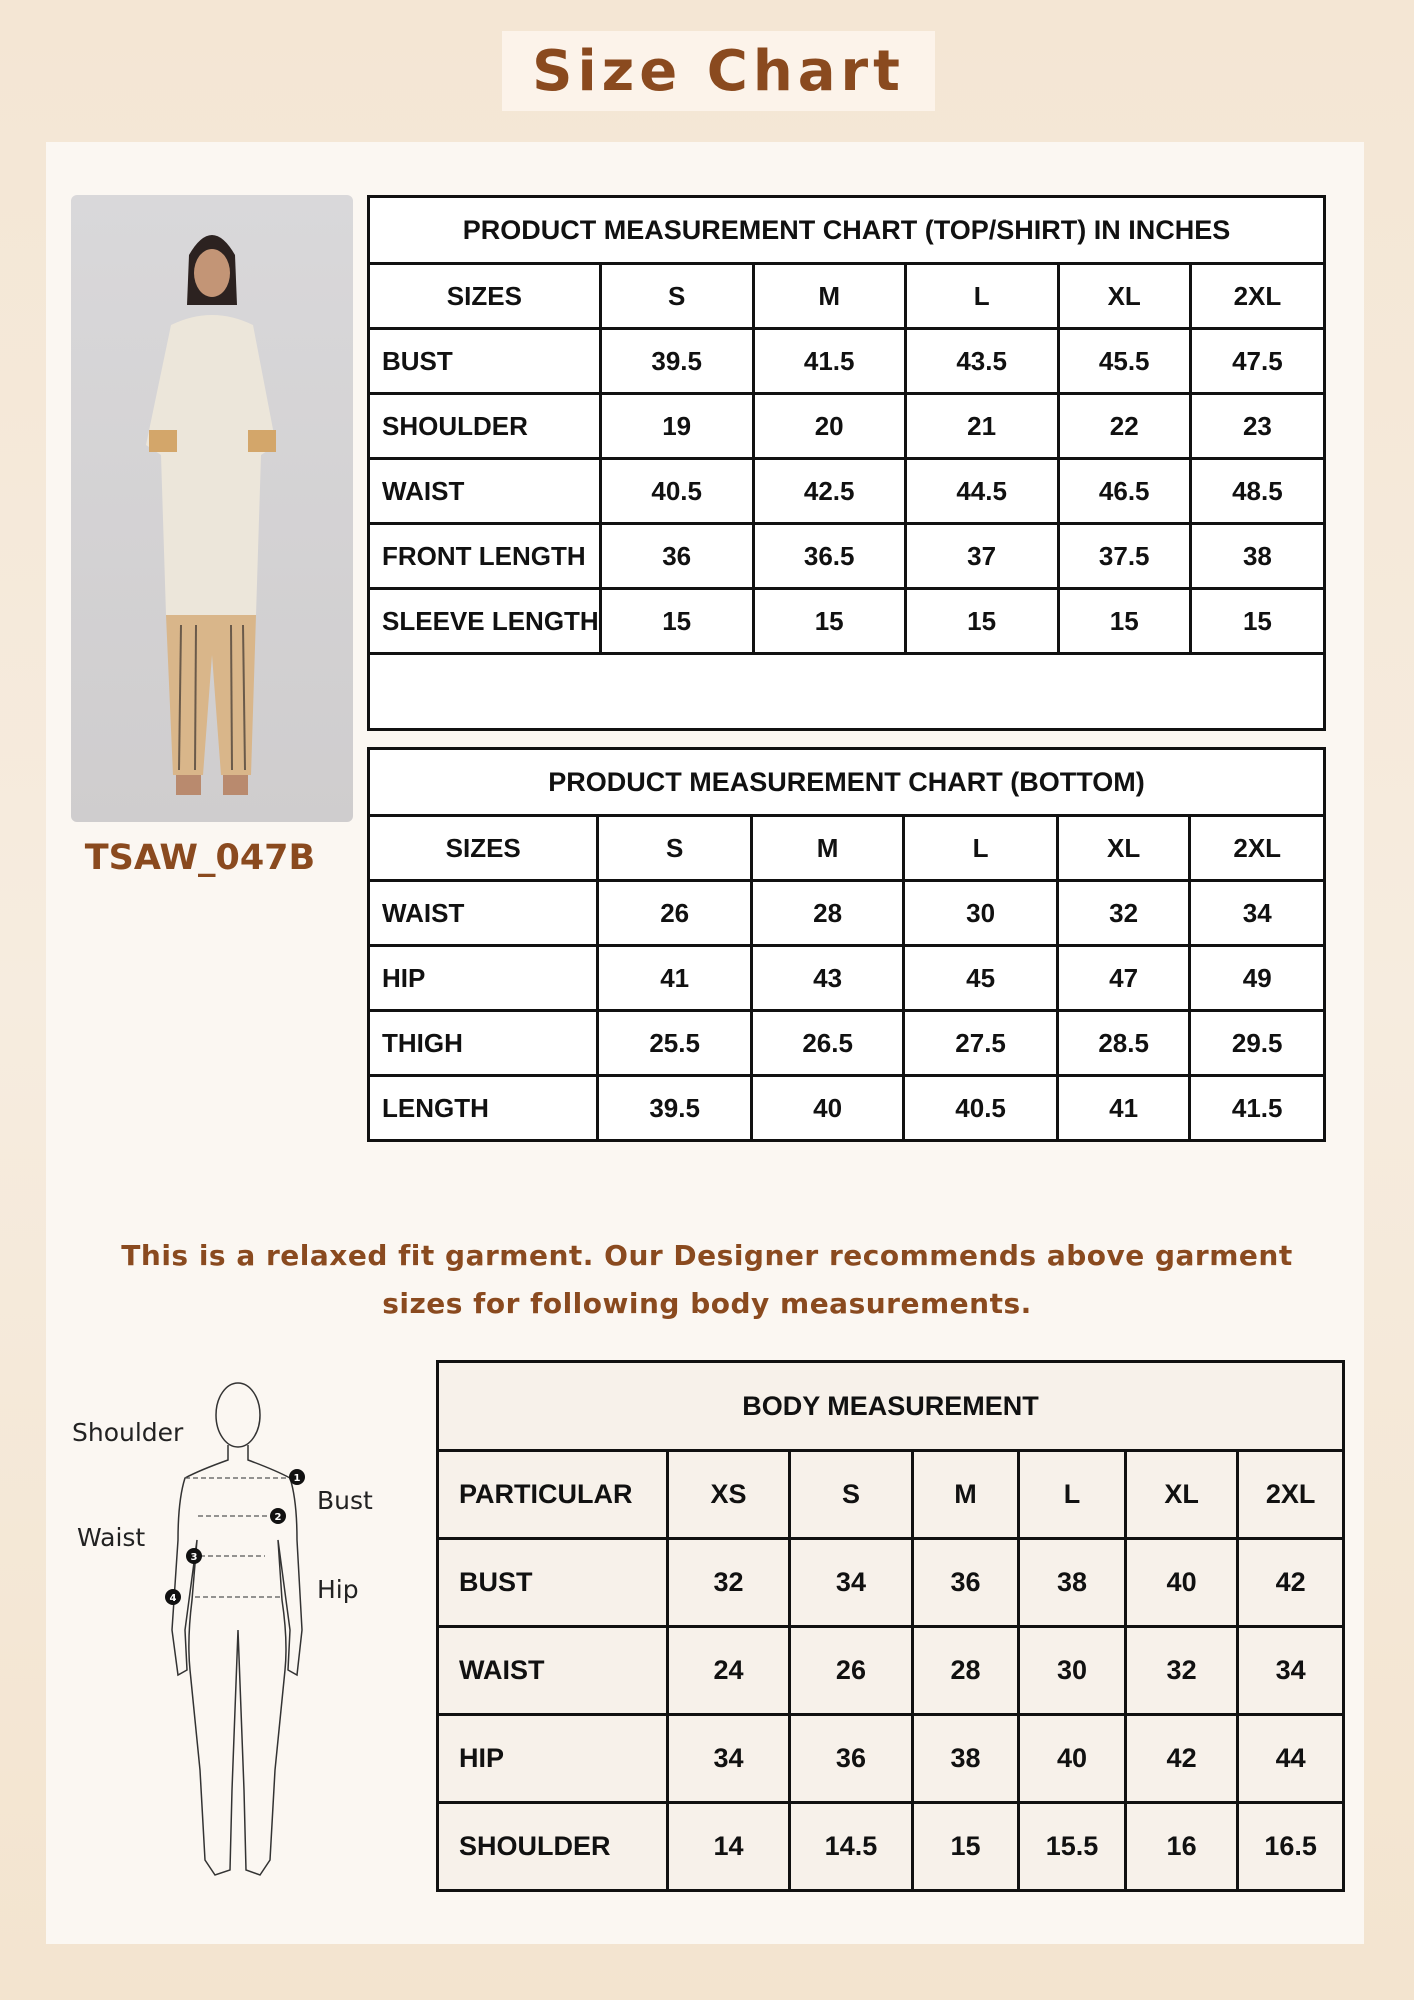 Image resolution: width=1414 pixels, height=2000 pixels. I want to click on header-cell: 2XL, so click(1257, 296).